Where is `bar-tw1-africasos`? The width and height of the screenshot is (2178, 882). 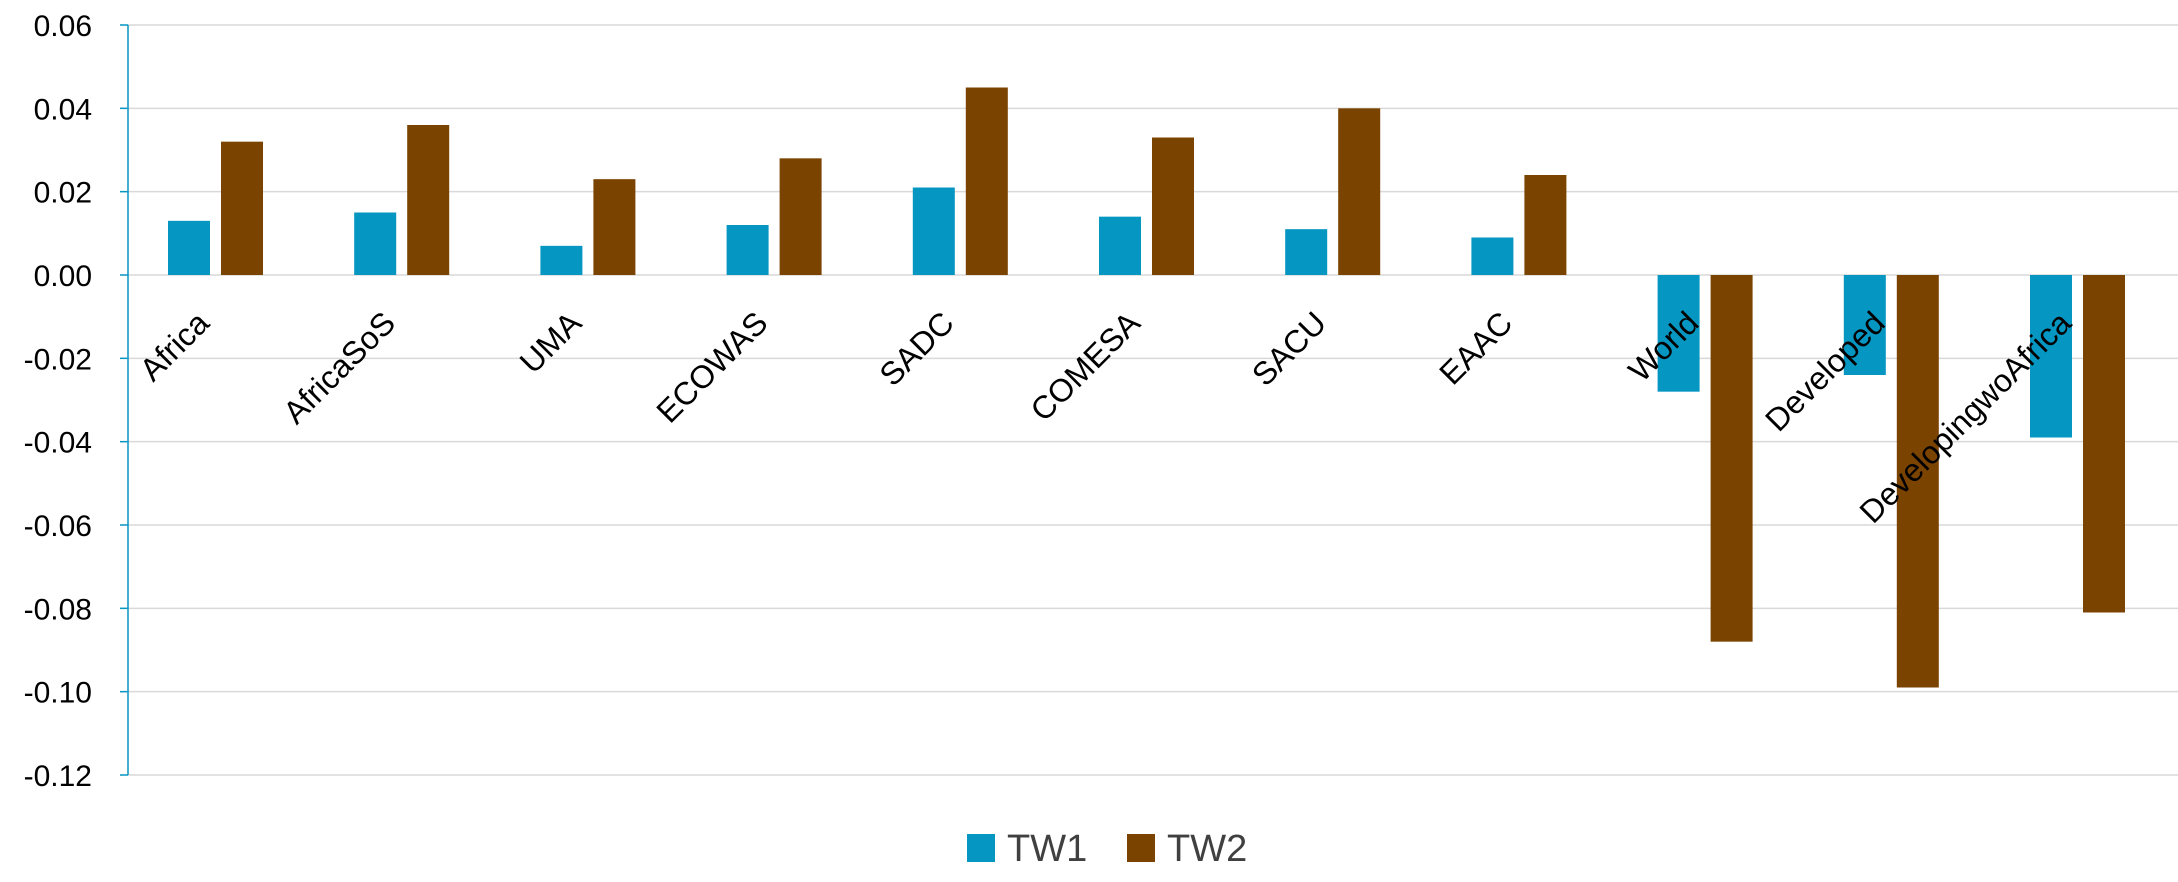
bar-tw1-africasos is located at coordinates (375, 243).